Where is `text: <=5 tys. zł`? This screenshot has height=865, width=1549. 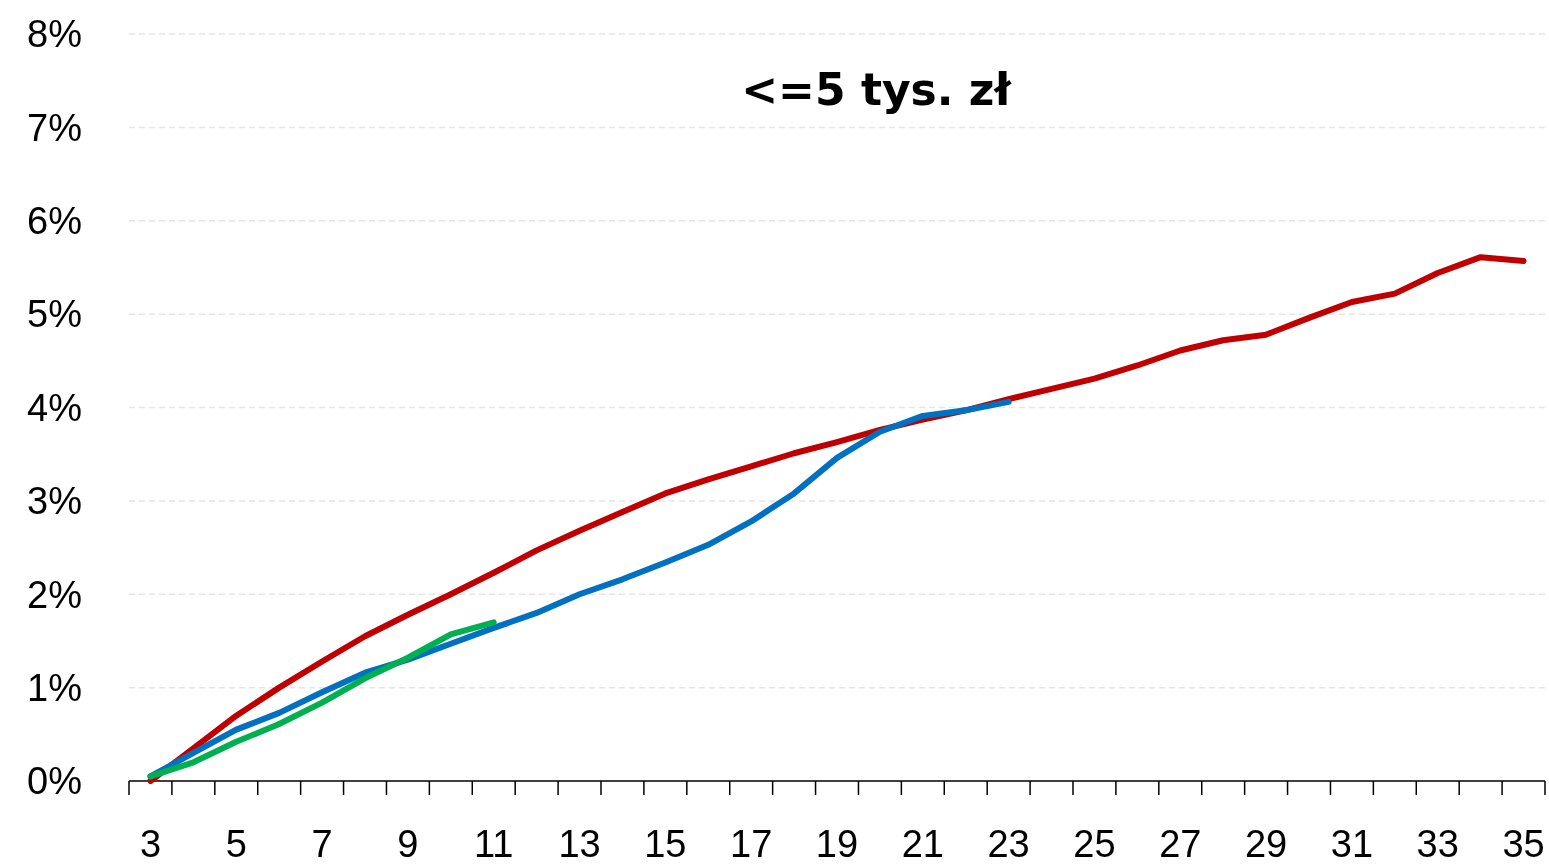 text: <=5 tys. zł is located at coordinates (877, 89).